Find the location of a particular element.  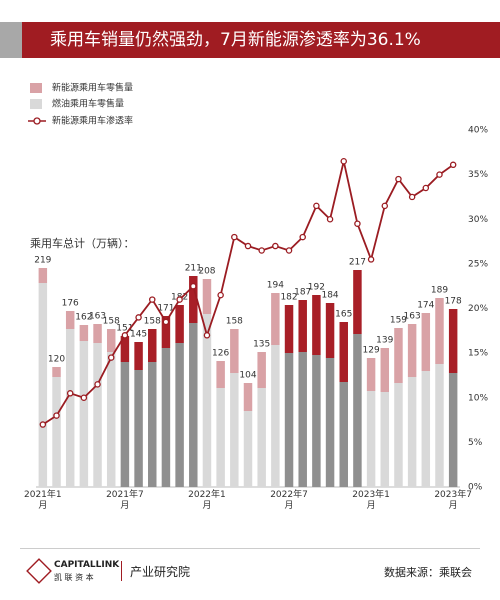

footer-rule is located at coordinates (250, 548).